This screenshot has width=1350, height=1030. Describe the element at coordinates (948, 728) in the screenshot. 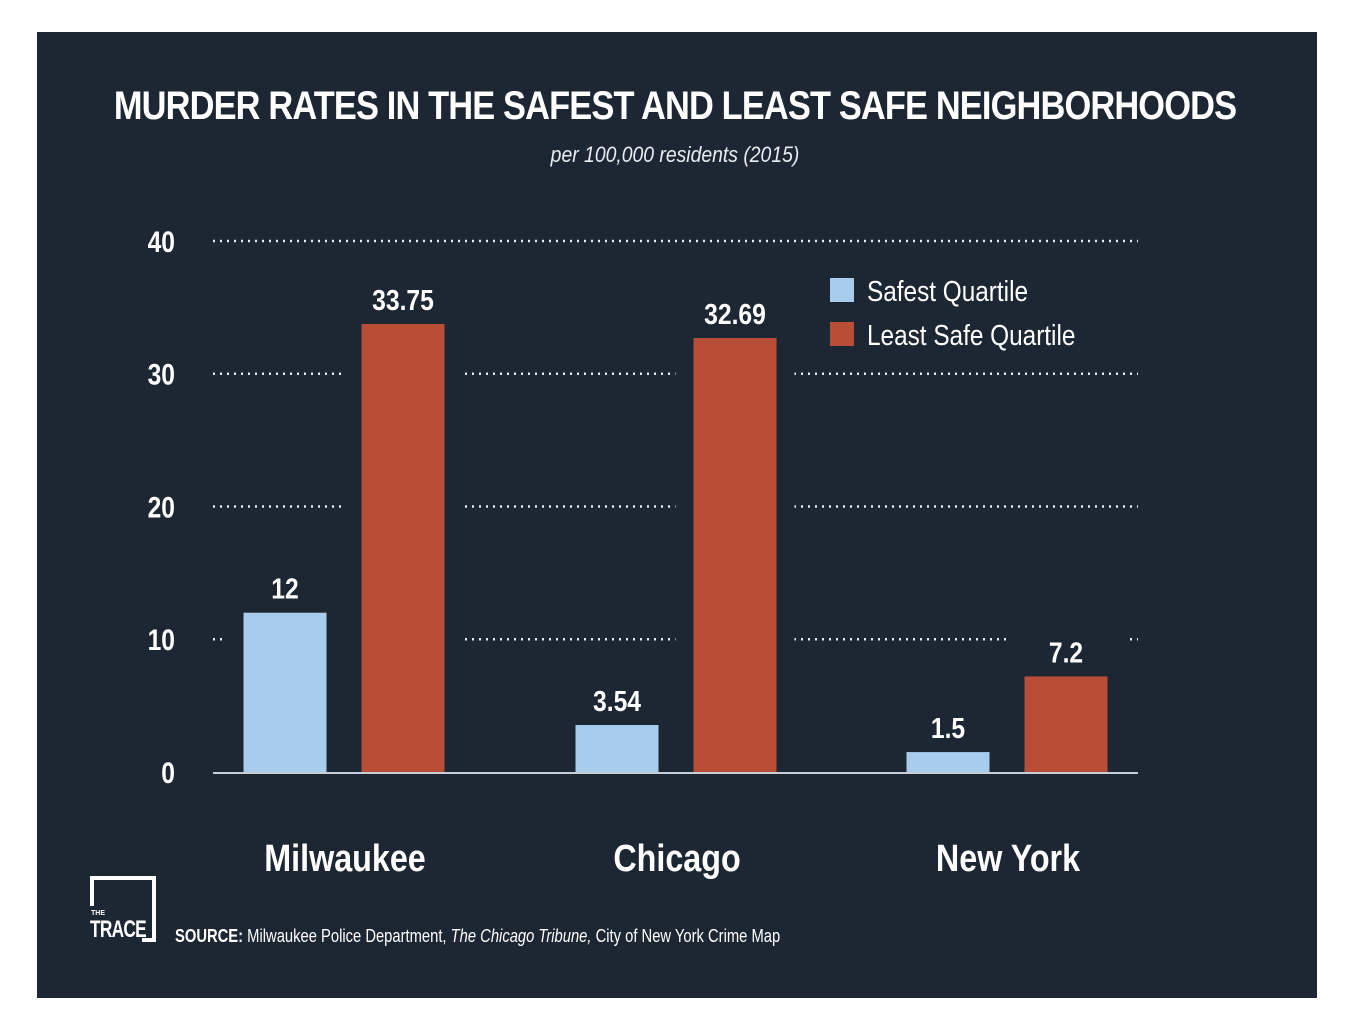

I see `value-label-new-york-safest-quartile: 1.5` at that location.